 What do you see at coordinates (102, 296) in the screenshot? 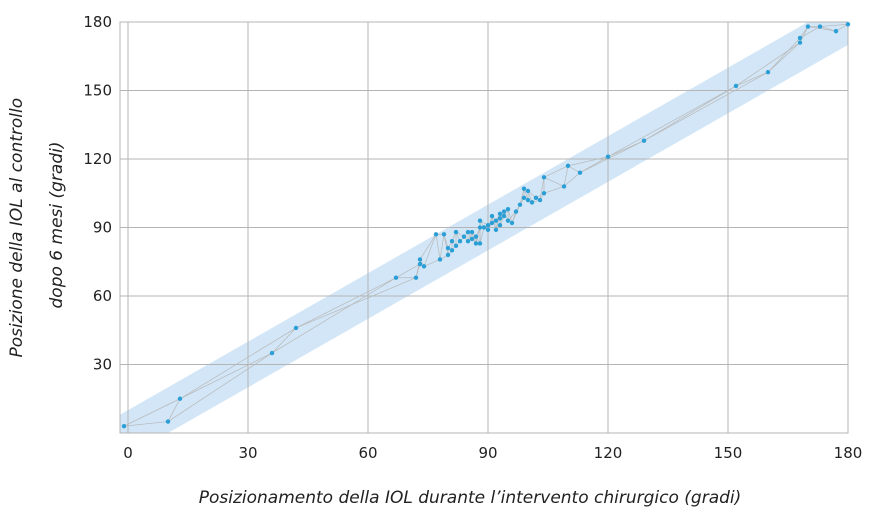
I see `y-tick-label: 60` at bounding box center [102, 296].